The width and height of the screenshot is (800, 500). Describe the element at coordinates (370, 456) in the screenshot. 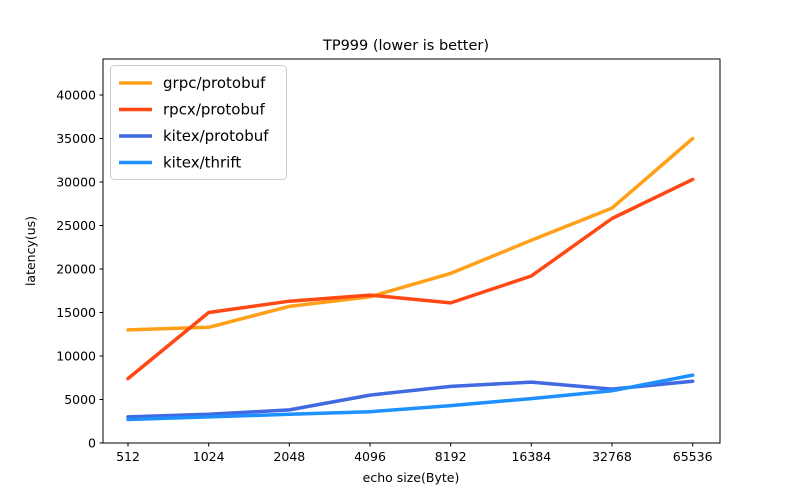

I see `x-tick-label: 4096` at that location.